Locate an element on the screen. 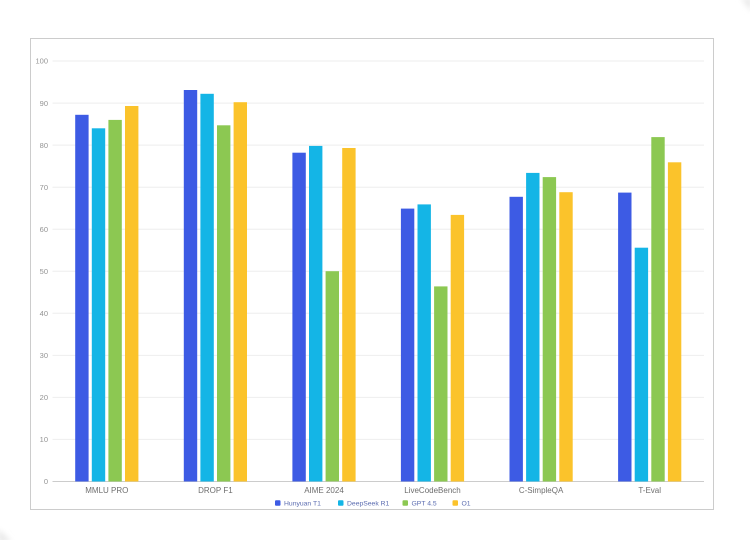  svg-text: 0 is located at coordinates (46, 481).